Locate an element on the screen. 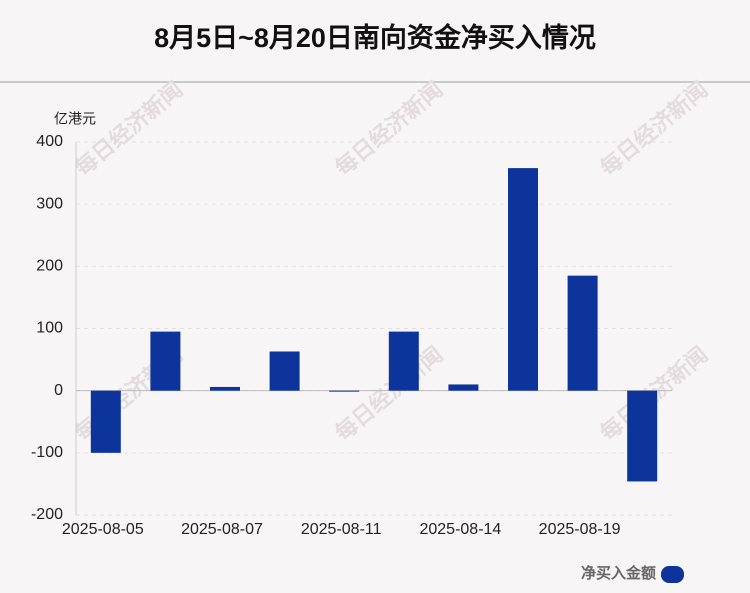 The height and width of the screenshot is (593, 750). x-tick-label: 2025-08-11 is located at coordinates (341, 529).